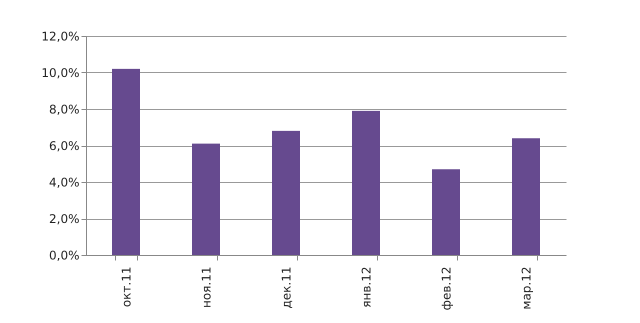  I want to click on x-tick-label: фев.12, so click(447, 288).